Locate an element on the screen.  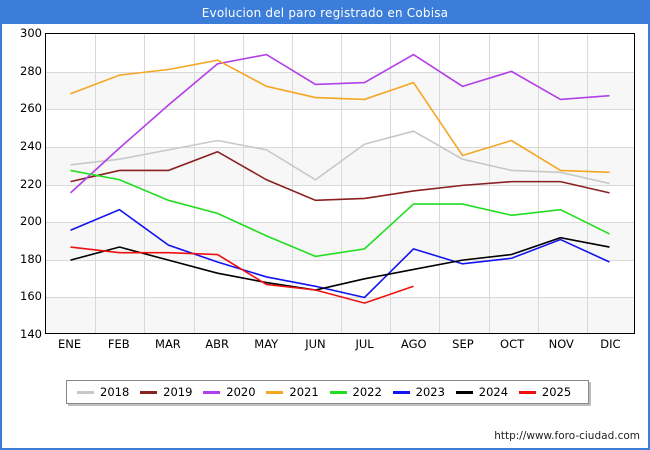
y-axis-tick-label: 200 is located at coordinates (31, 221).